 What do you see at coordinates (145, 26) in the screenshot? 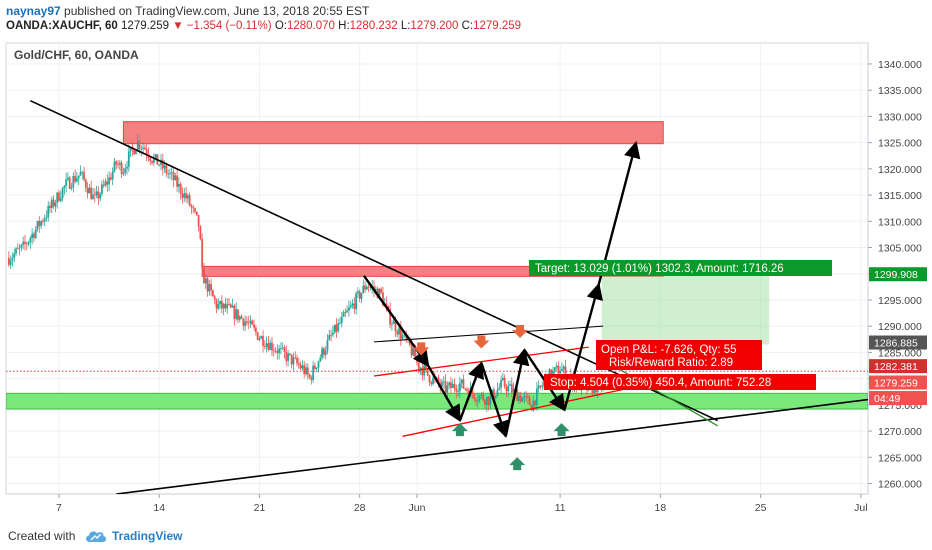
I see `last-price: 1279.259` at bounding box center [145, 26].